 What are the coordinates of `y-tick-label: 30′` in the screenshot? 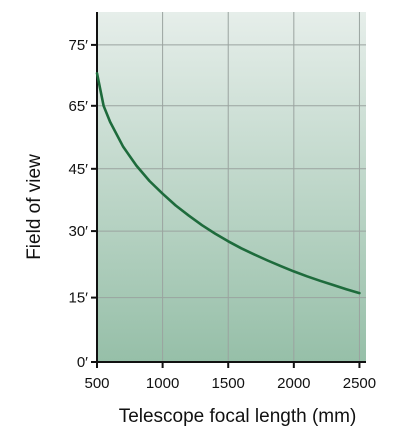 It's located at (79, 231).